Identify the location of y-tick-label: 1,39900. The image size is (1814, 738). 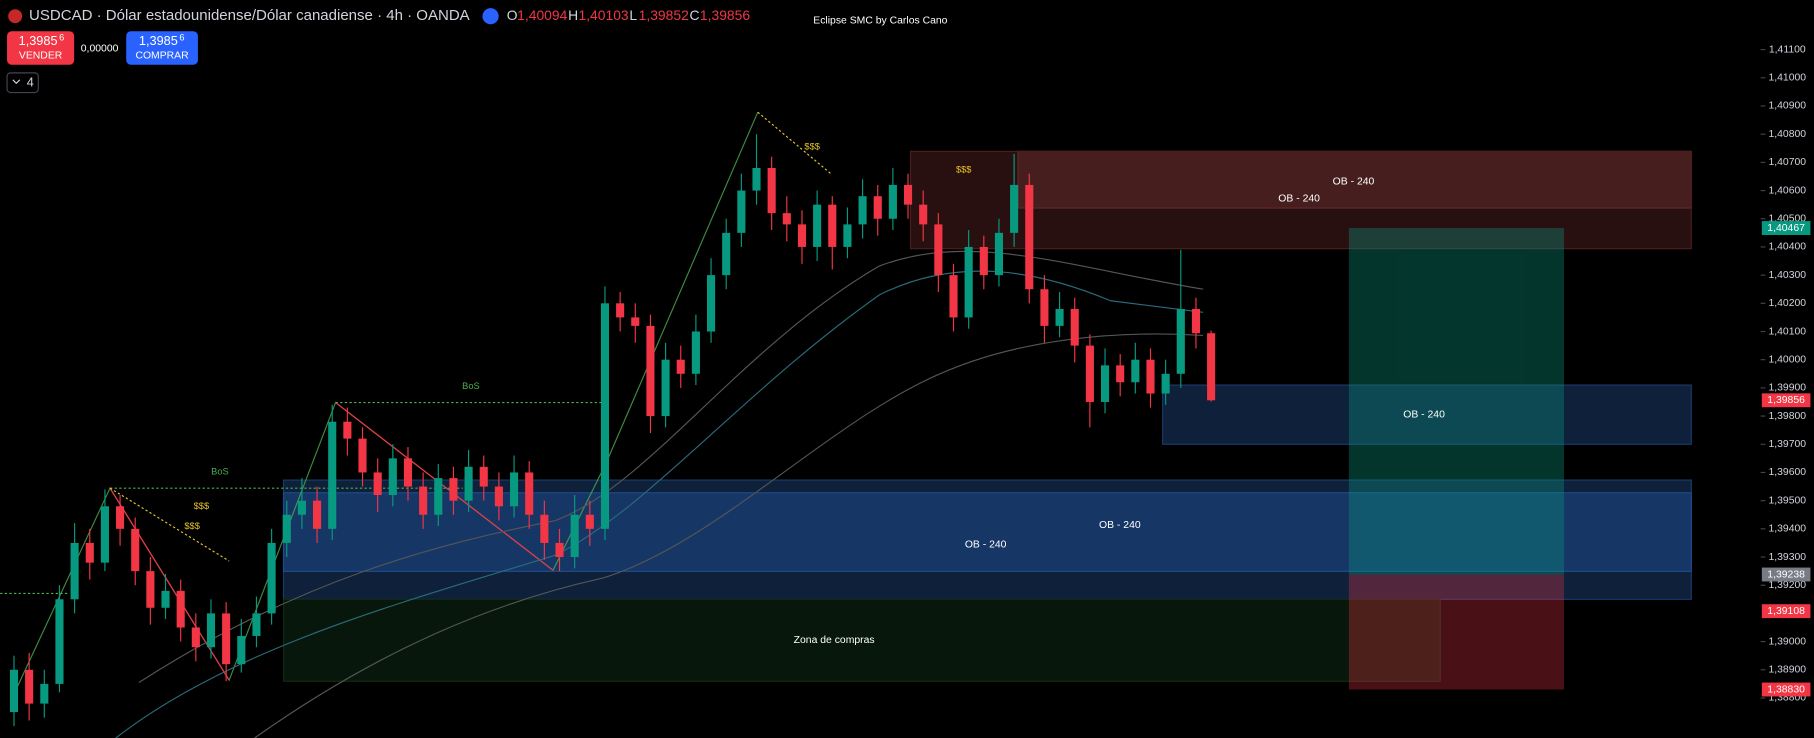
(1787, 388).